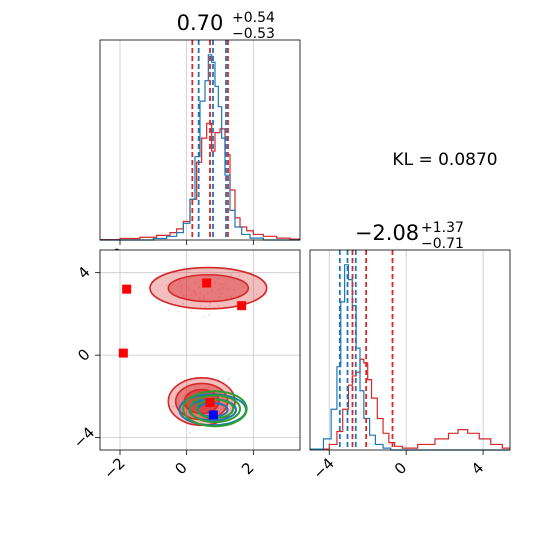 This screenshot has width=550, height=550. I want to click on p2-blue-square-marker, so click(213, 415).